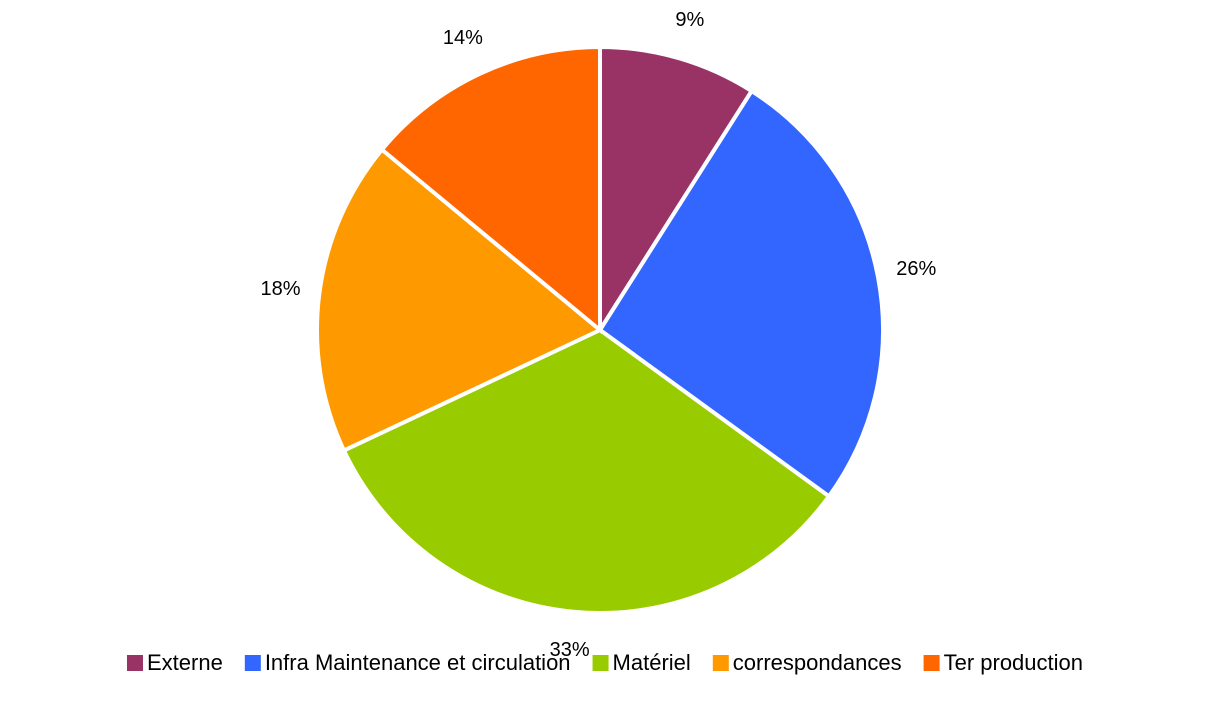 The height and width of the screenshot is (709, 1210). What do you see at coordinates (916, 269) in the screenshot?
I see `value-label: 26%` at bounding box center [916, 269].